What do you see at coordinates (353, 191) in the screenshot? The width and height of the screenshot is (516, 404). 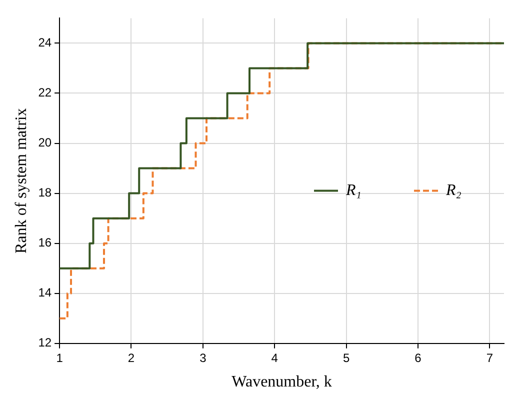 I see `legend-label: R₁` at bounding box center [353, 191].